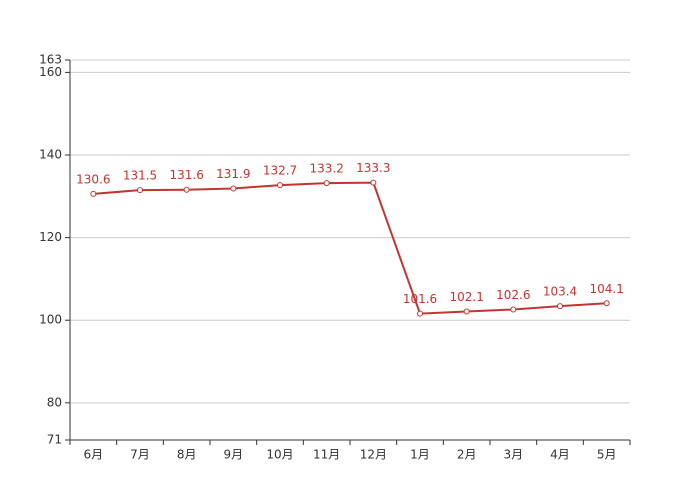 This screenshot has width=700, height=500. Describe the element at coordinates (234, 455) in the screenshot. I see `x-tick-label: 9月` at that location.